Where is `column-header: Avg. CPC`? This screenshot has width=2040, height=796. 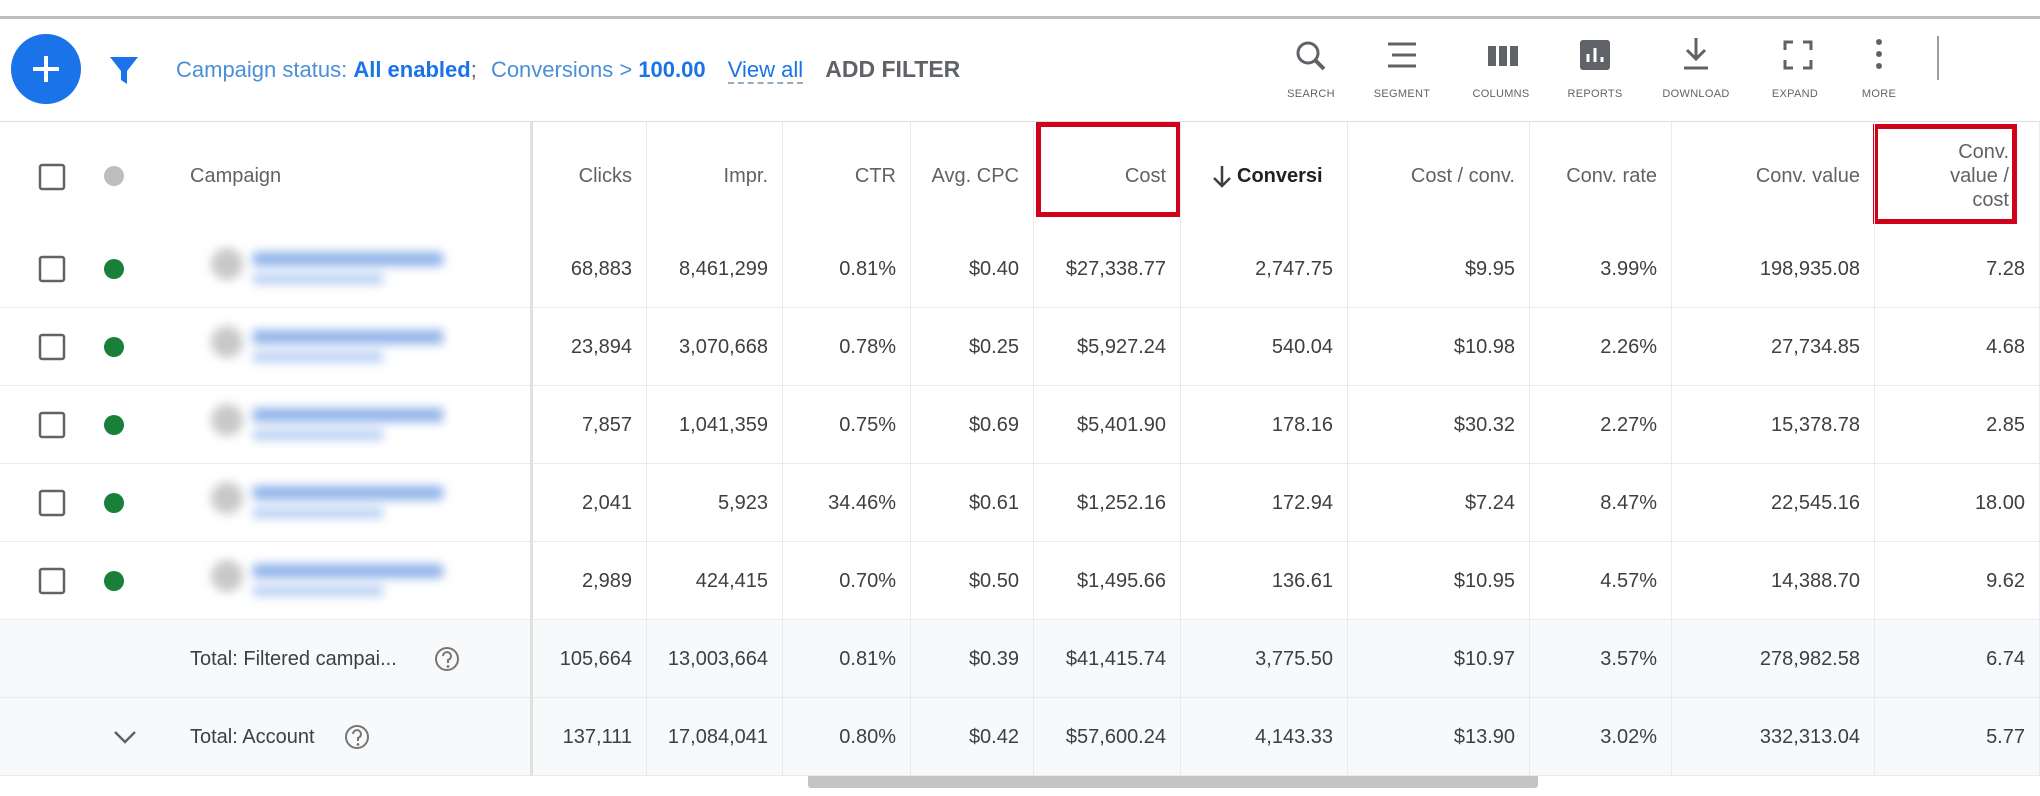 column-header: Avg. CPC is located at coordinates (972, 176).